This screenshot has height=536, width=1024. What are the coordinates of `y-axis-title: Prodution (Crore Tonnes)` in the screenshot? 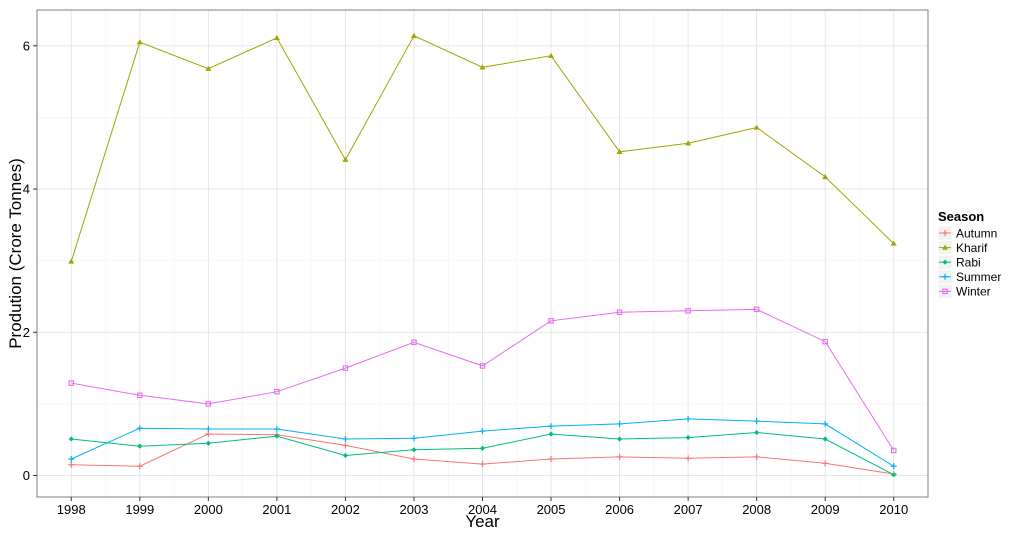 It's located at (15, 253).